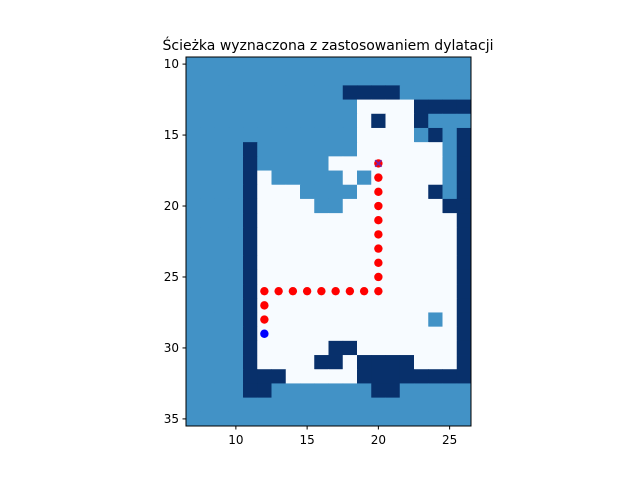 This screenshot has width=640, height=480. Describe the element at coordinates (378, 163) in the screenshot. I see `goal-marker` at that location.